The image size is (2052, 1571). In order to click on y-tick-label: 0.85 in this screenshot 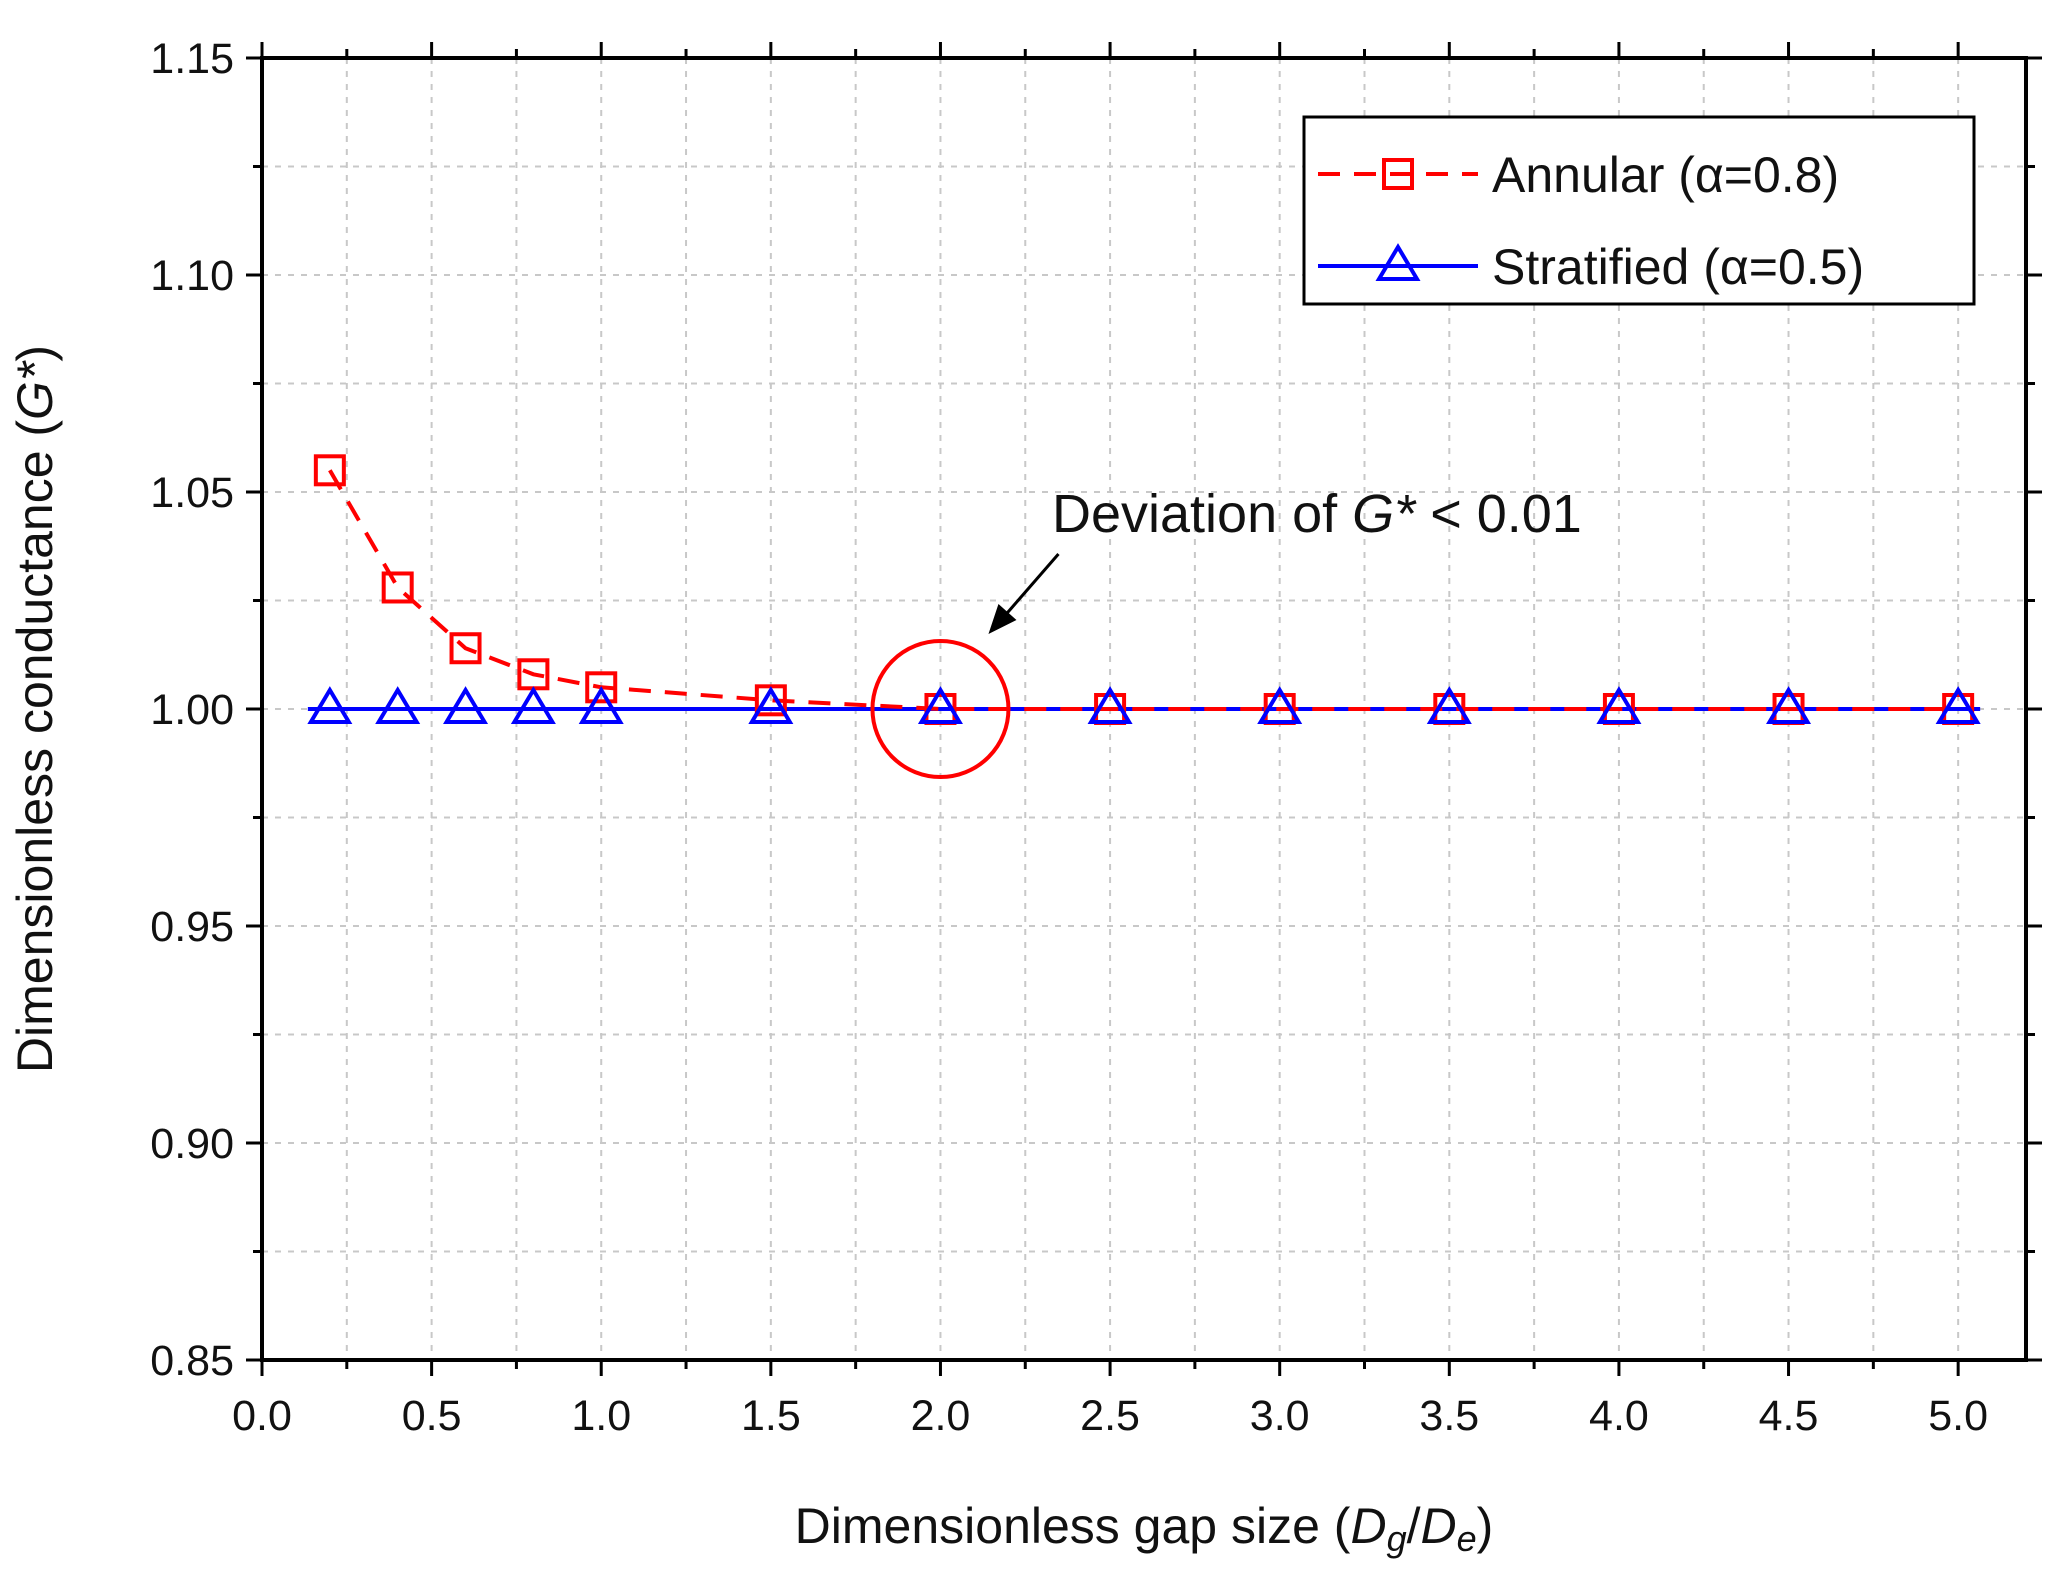, I will do `click(192, 1361)`.